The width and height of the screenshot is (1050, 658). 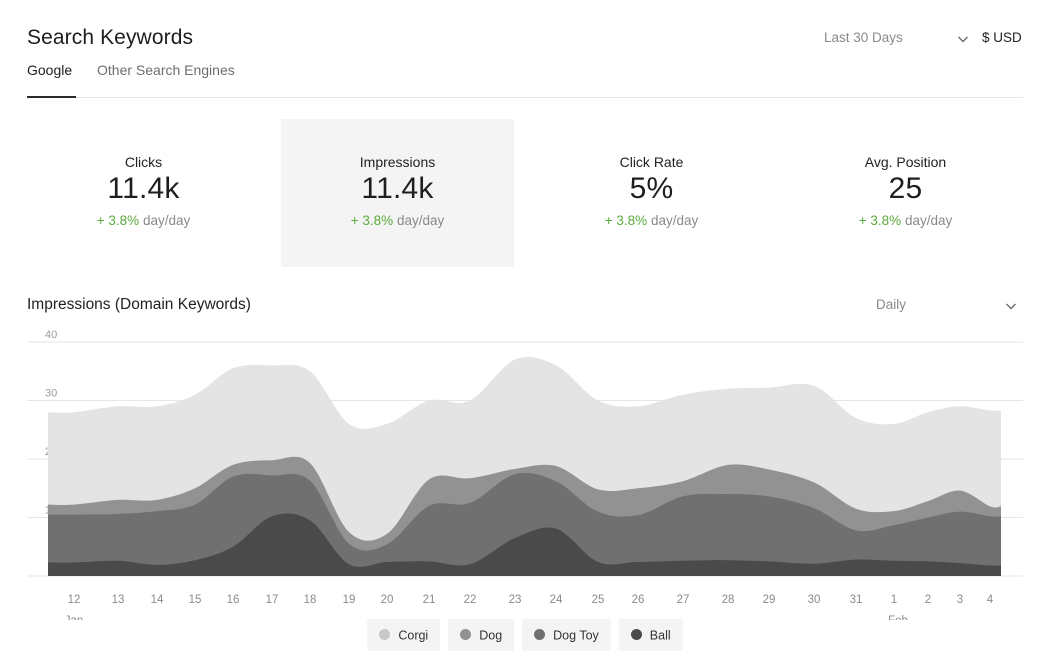 I want to click on legend-item-corgi: Corgi, so click(x=404, y=635).